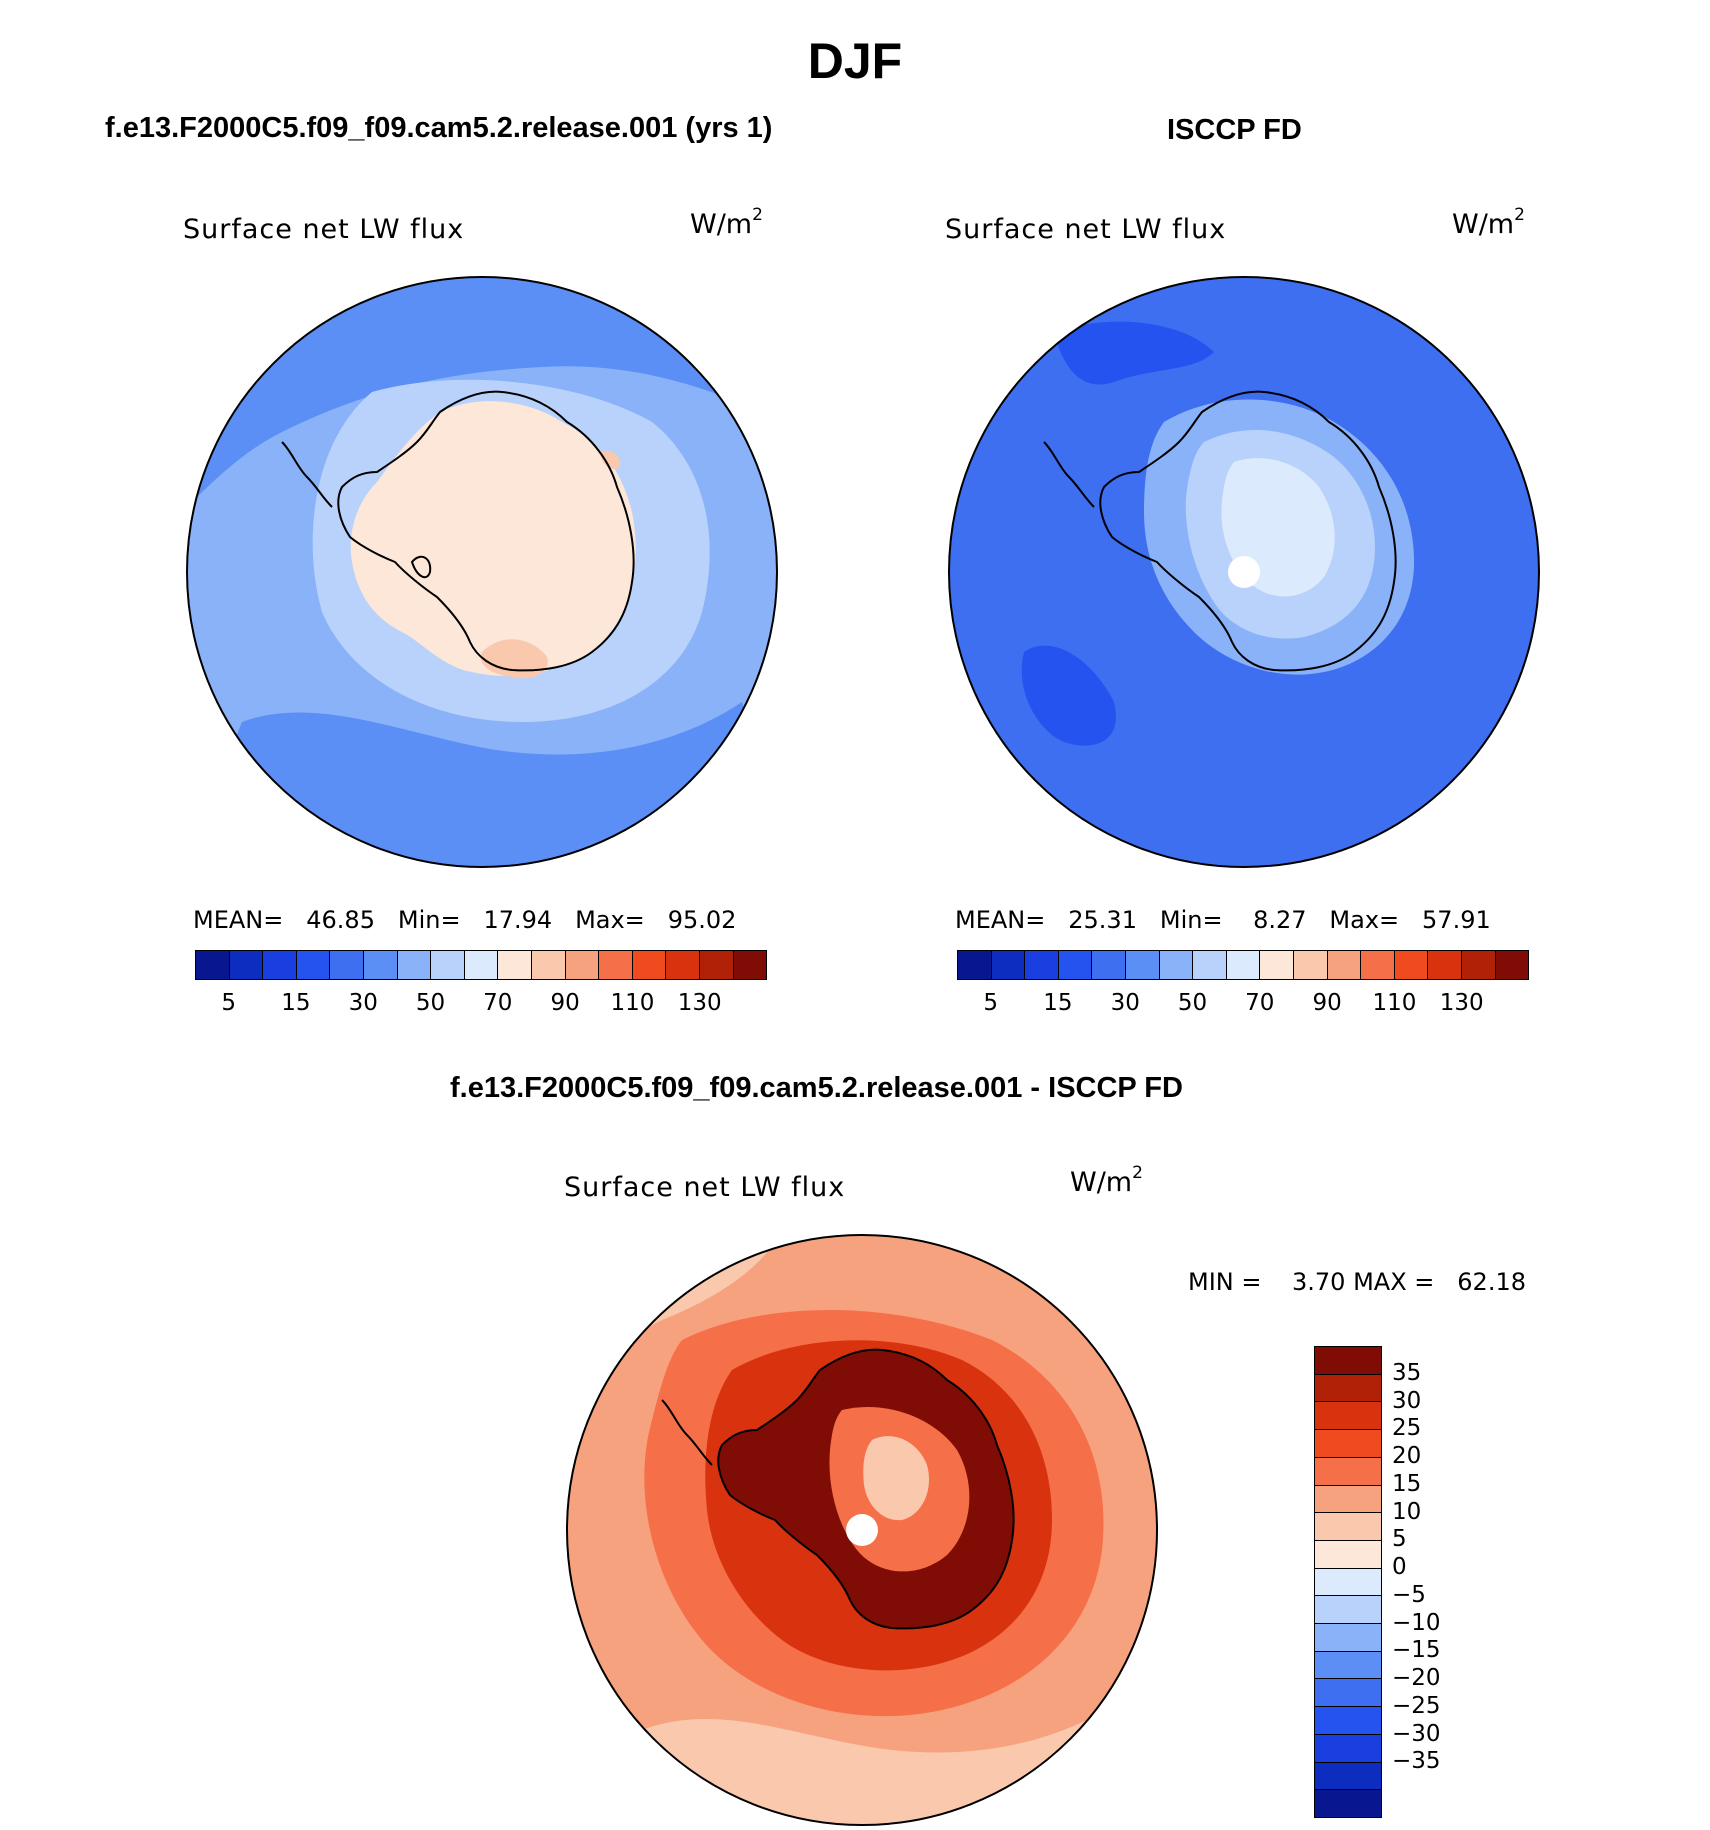 This screenshot has width=1710, height=1830. Describe the element at coordinates (1106, 1180) in the screenshot. I see `diff-unit-label: W/m2` at that location.